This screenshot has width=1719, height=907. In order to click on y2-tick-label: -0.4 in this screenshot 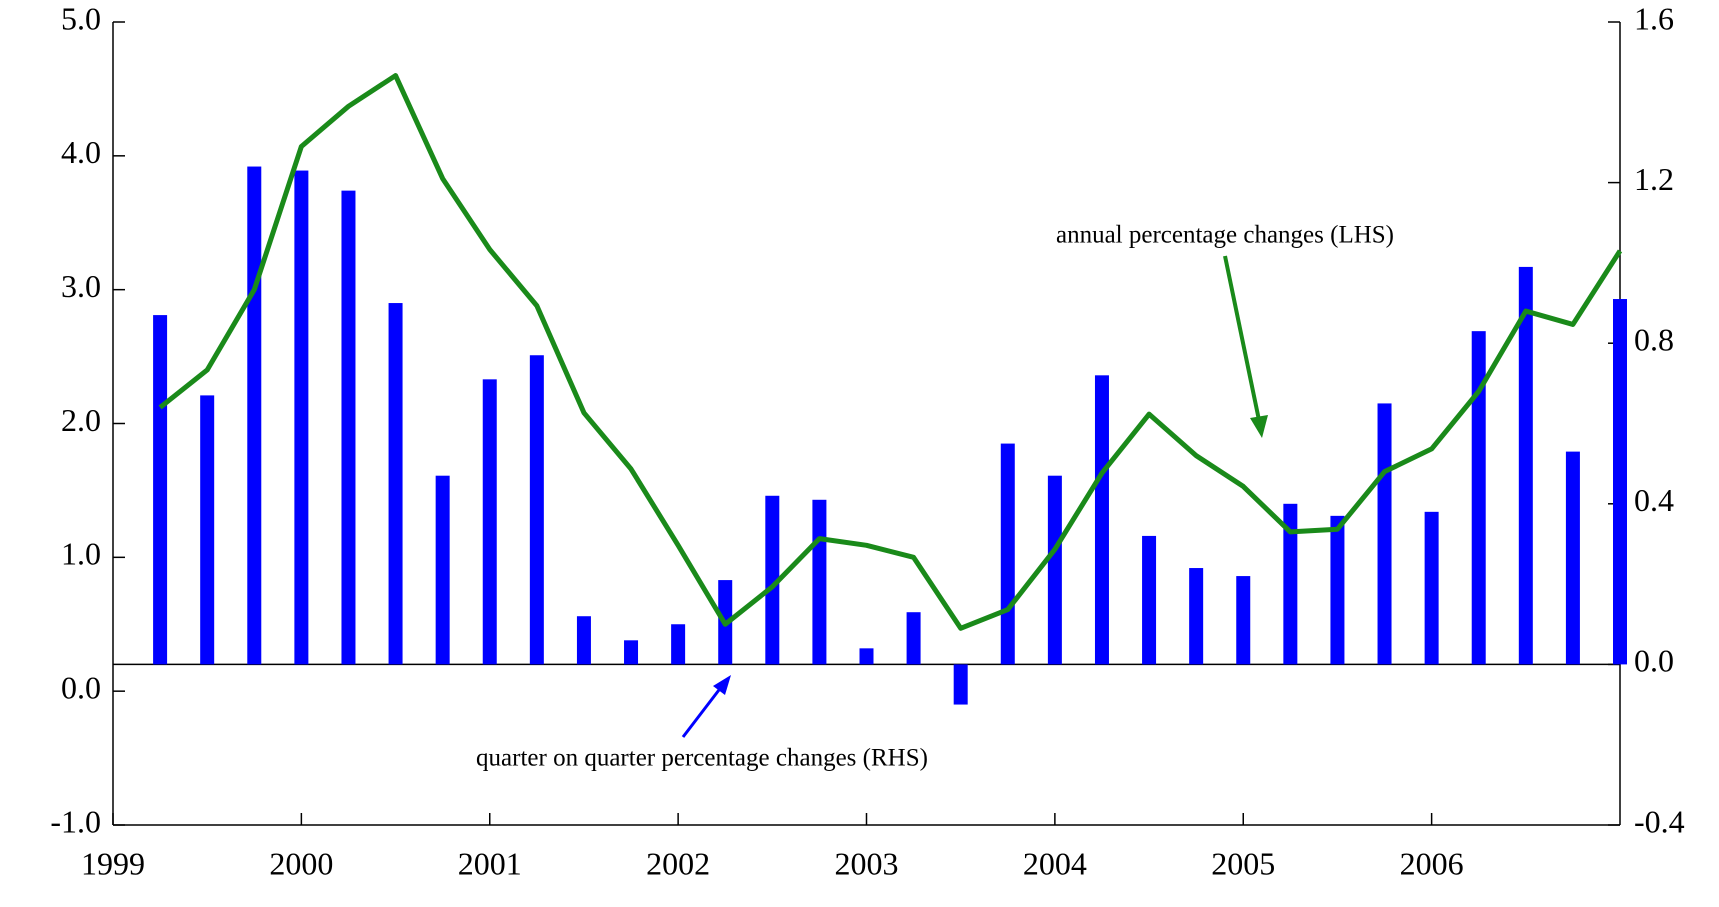, I will do `click(1659, 821)`.